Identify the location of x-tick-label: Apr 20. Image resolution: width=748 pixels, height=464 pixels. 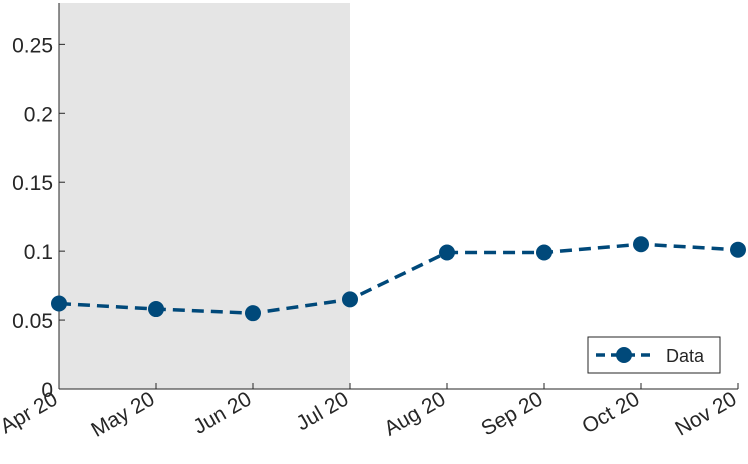
(30, 412).